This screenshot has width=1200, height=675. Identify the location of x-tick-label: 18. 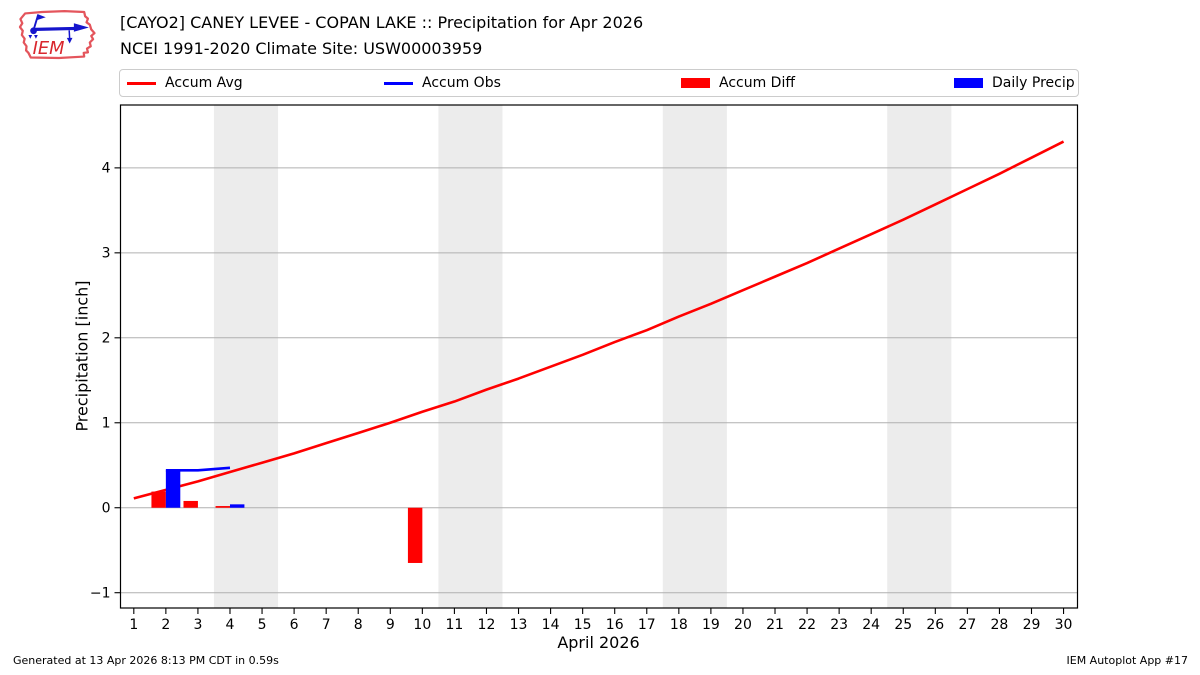
(679, 625).